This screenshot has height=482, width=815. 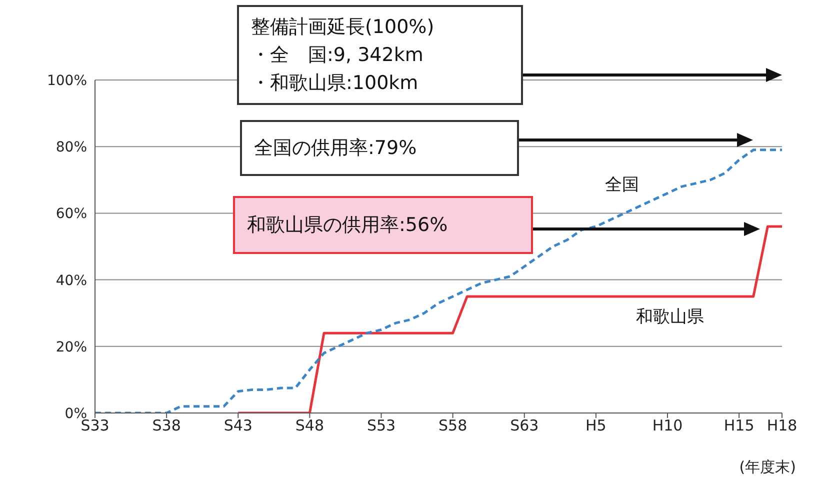 I want to click on callout-box: 和歌山県の供用率:56%, so click(x=383, y=225).